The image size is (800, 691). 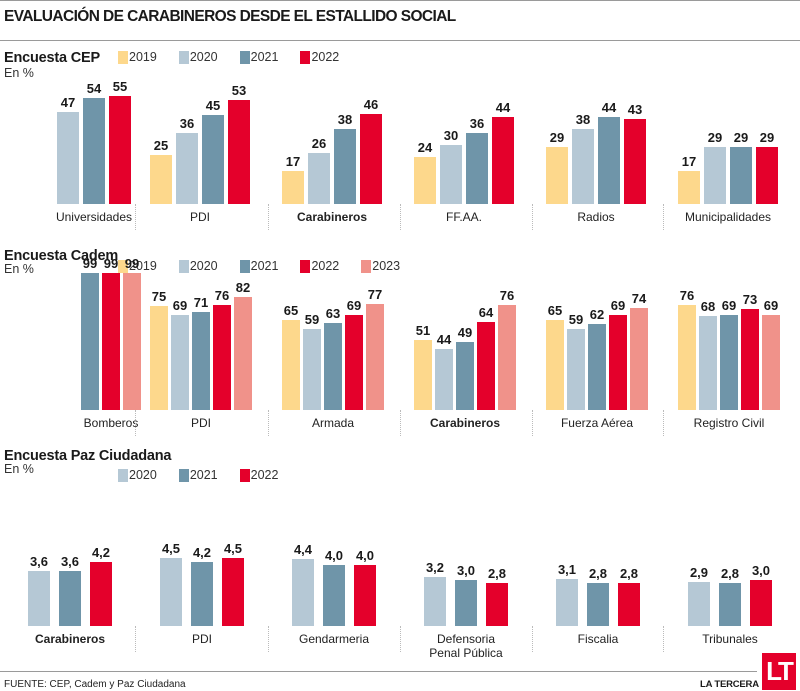 What do you see at coordinates (729, 684) in the screenshot?
I see `brand-name: LA TERCERA` at bounding box center [729, 684].